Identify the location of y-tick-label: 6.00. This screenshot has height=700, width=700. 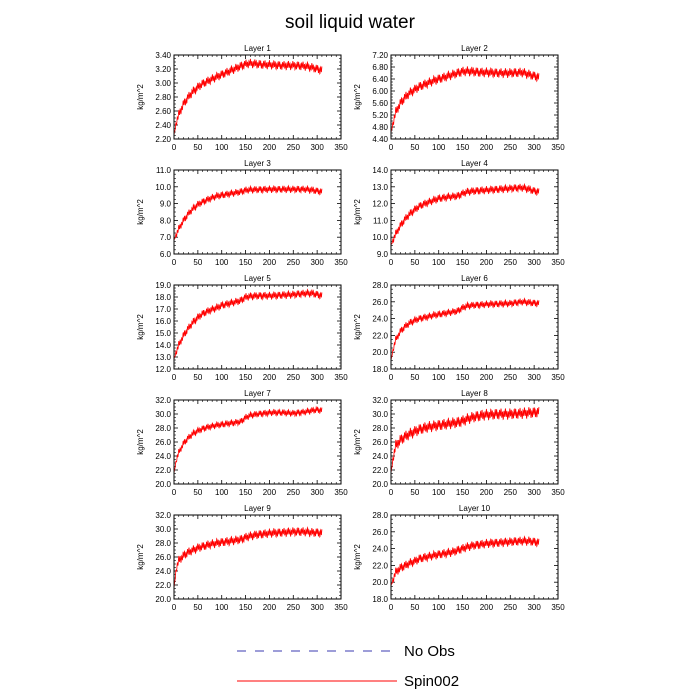
(380, 91).